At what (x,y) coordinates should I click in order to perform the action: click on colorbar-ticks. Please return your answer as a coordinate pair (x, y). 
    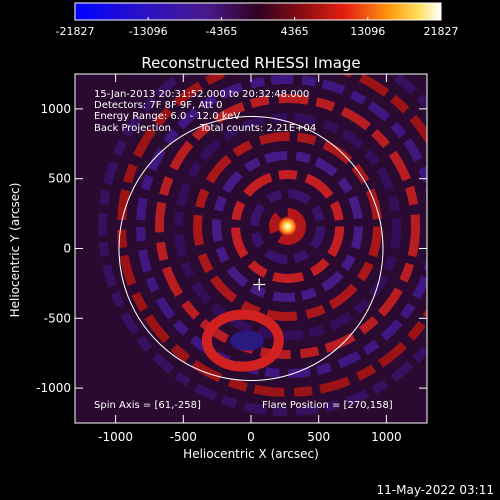
    Looking at the image, I should click on (258, 18).